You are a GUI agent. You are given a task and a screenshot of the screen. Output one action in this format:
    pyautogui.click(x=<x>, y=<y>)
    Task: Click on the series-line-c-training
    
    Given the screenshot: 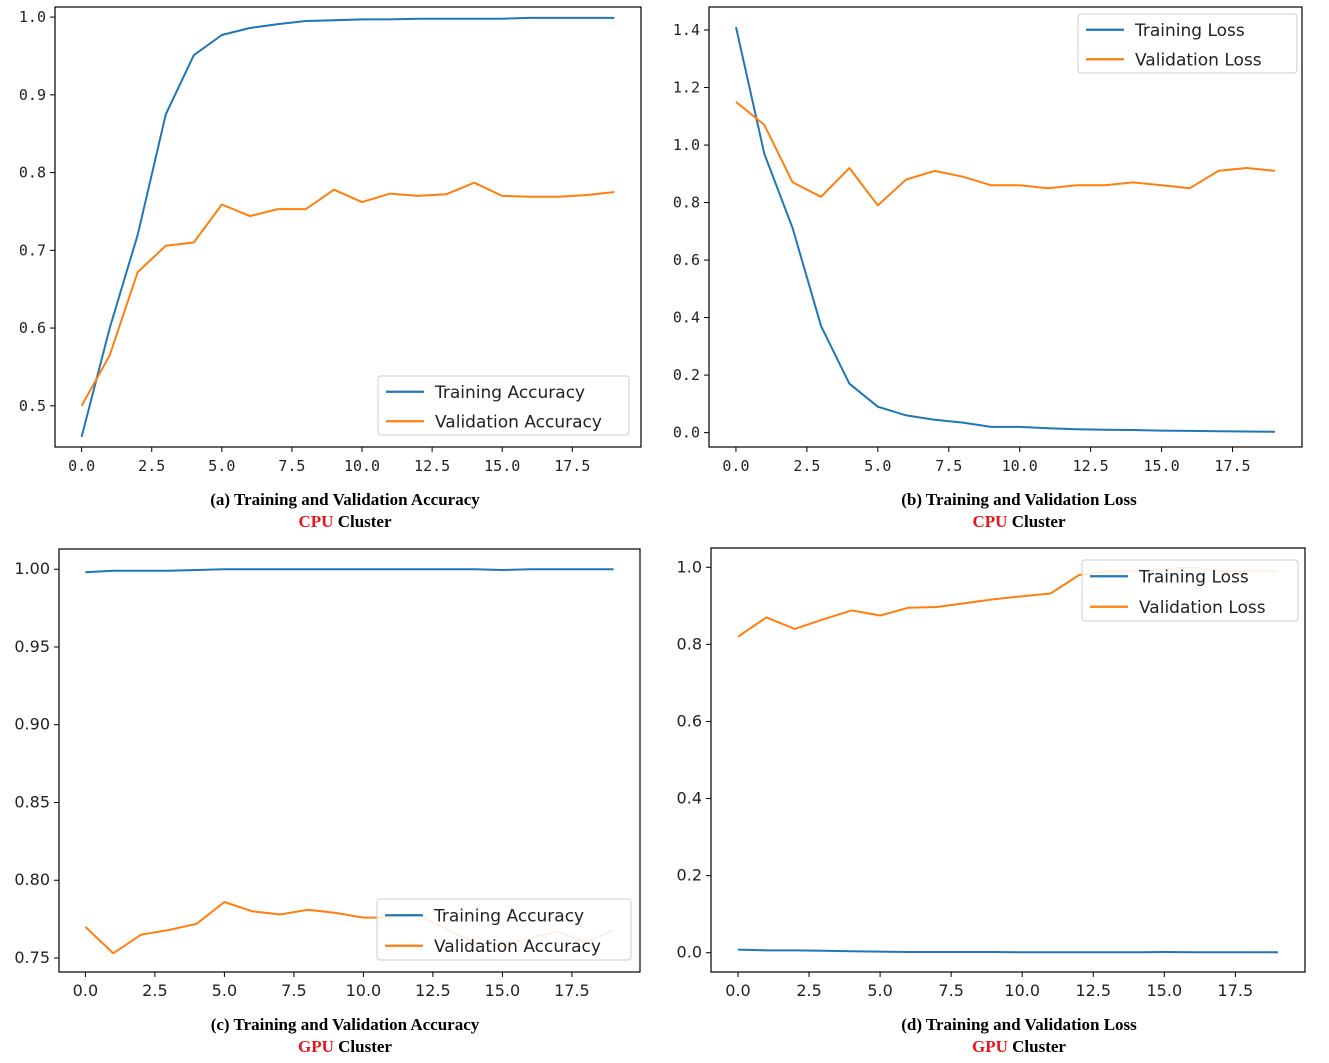 What is the action you would take?
    pyautogui.click(x=349, y=571)
    